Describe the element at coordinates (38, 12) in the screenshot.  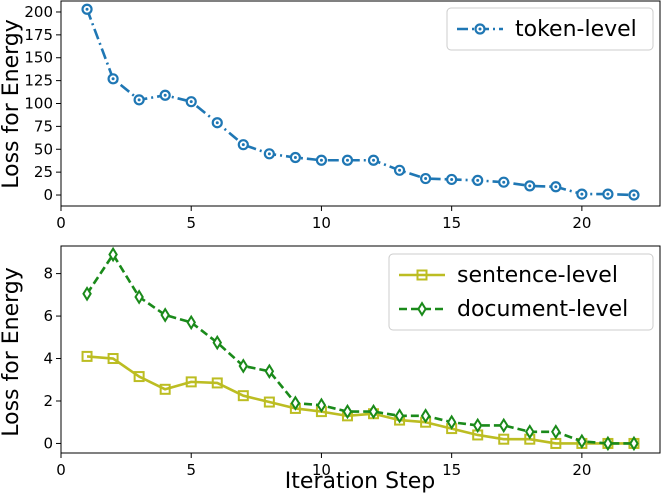
I see `y-tick-label: 200` at that location.